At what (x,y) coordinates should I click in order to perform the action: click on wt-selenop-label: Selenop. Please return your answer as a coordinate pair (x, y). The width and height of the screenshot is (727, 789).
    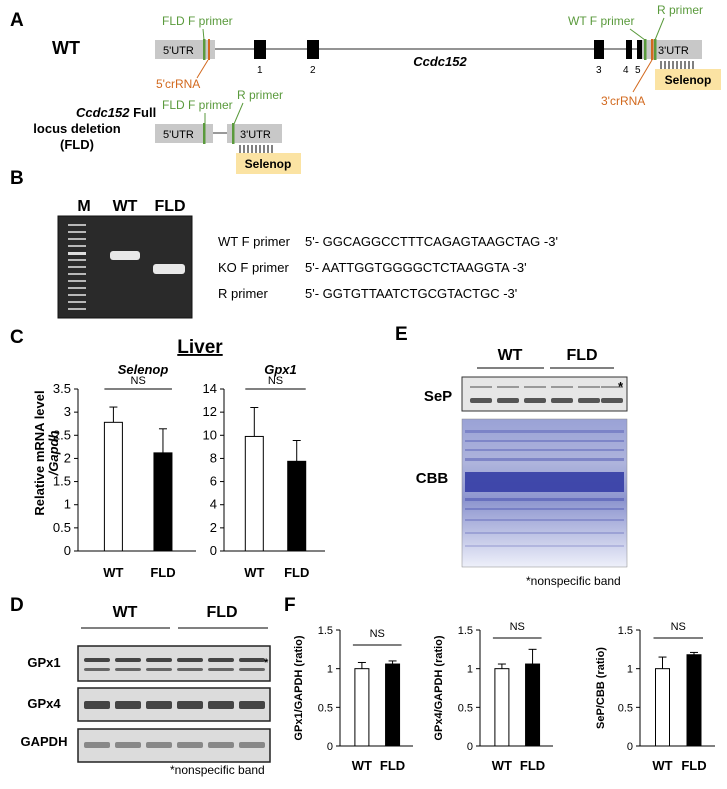
    Looking at the image, I should click on (688, 80).